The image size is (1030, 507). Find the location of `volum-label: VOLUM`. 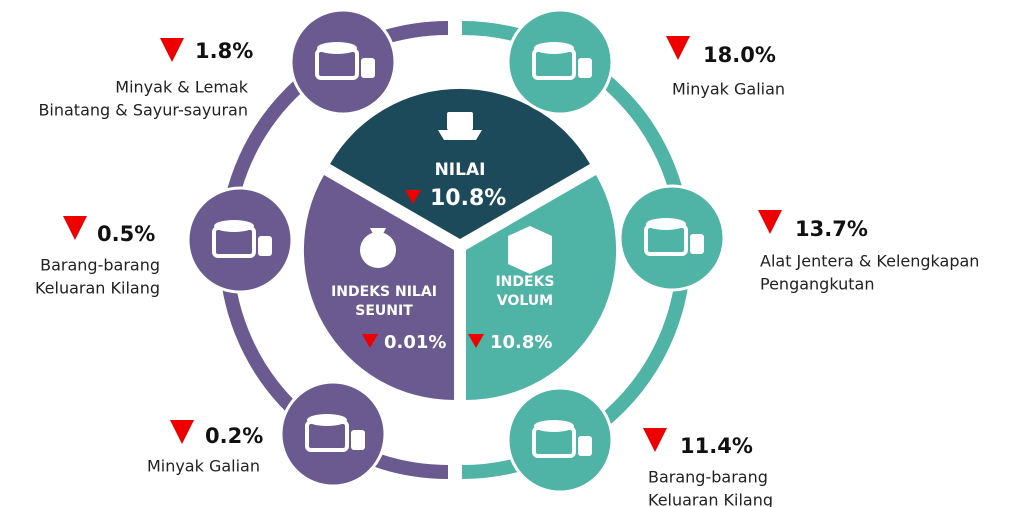

volum-label: VOLUM is located at coordinates (525, 301).